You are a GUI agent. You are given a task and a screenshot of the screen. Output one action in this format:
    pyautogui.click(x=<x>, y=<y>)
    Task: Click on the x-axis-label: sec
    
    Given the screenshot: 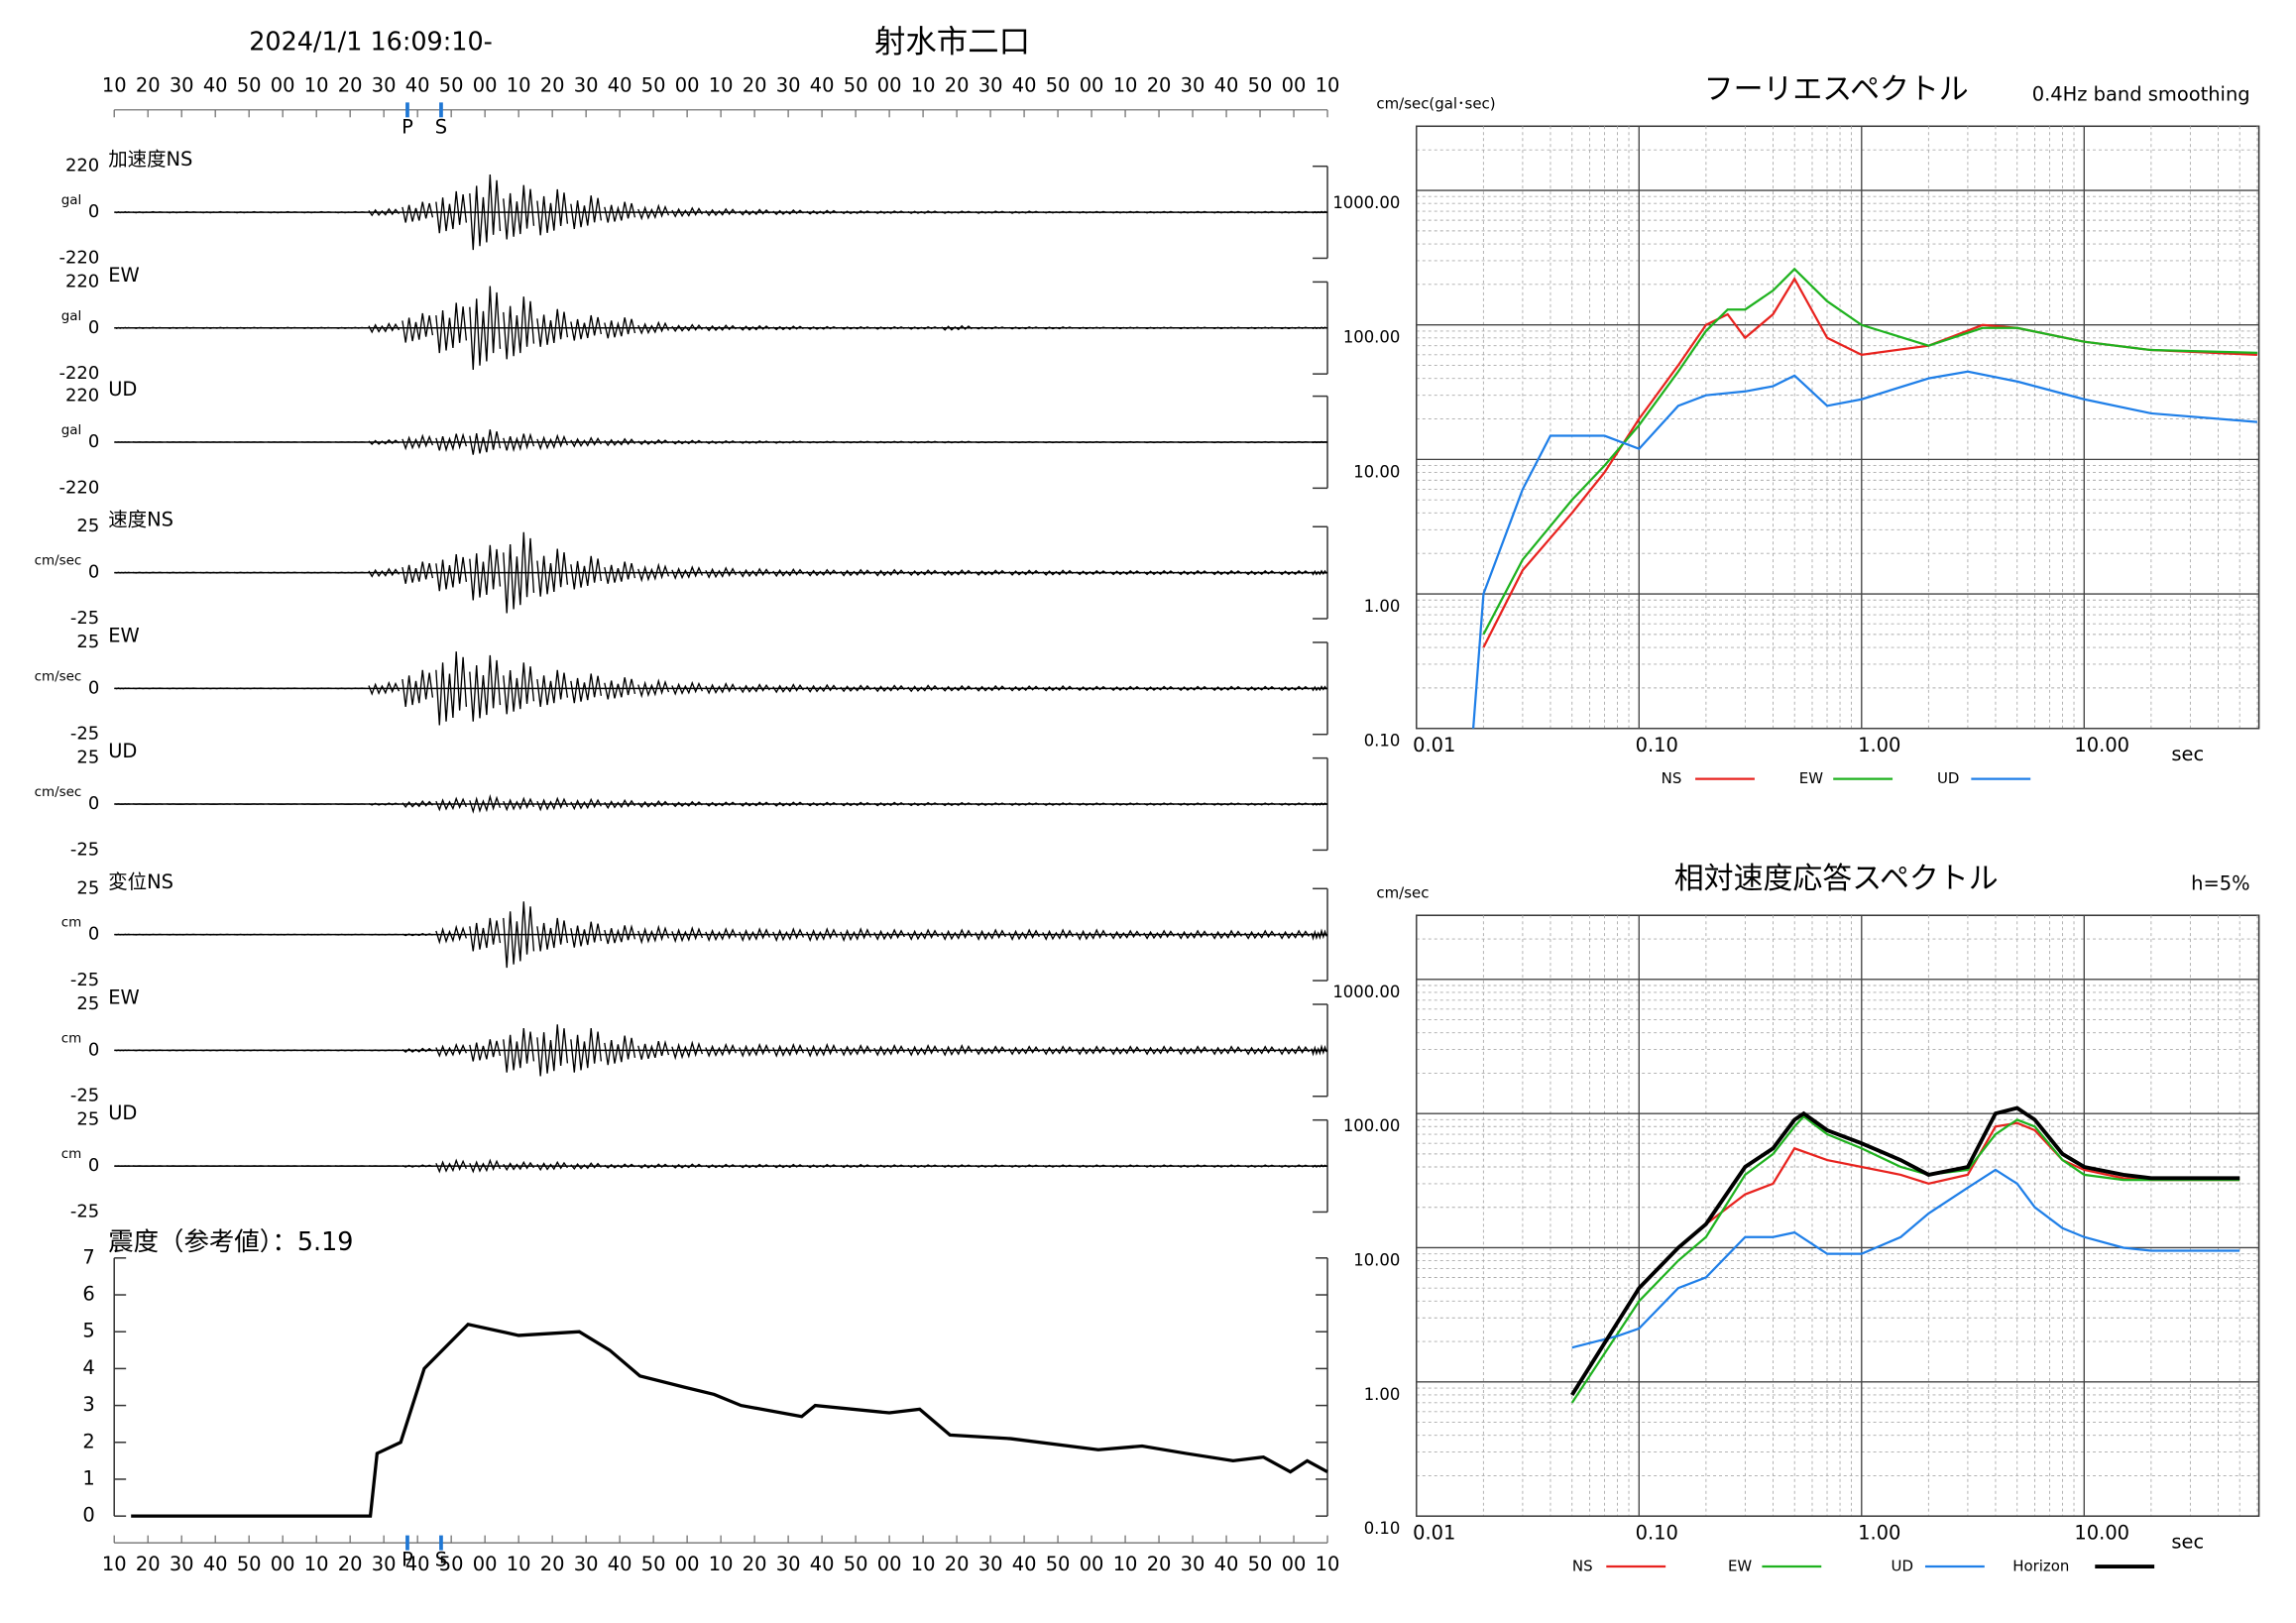 What is the action you would take?
    pyautogui.click(x=2188, y=754)
    